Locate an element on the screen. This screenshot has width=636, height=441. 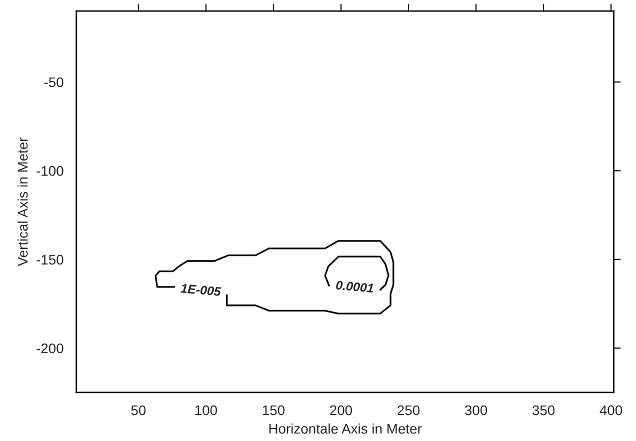
y-tick-label: -100 is located at coordinates (50, 171).